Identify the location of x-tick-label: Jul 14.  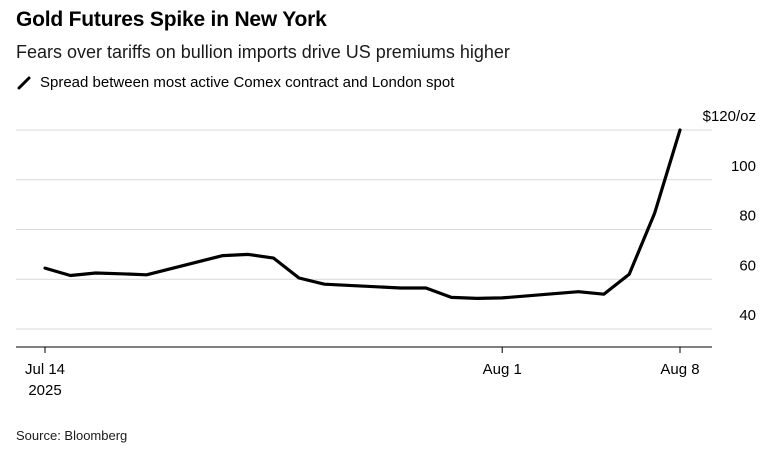
(45, 369).